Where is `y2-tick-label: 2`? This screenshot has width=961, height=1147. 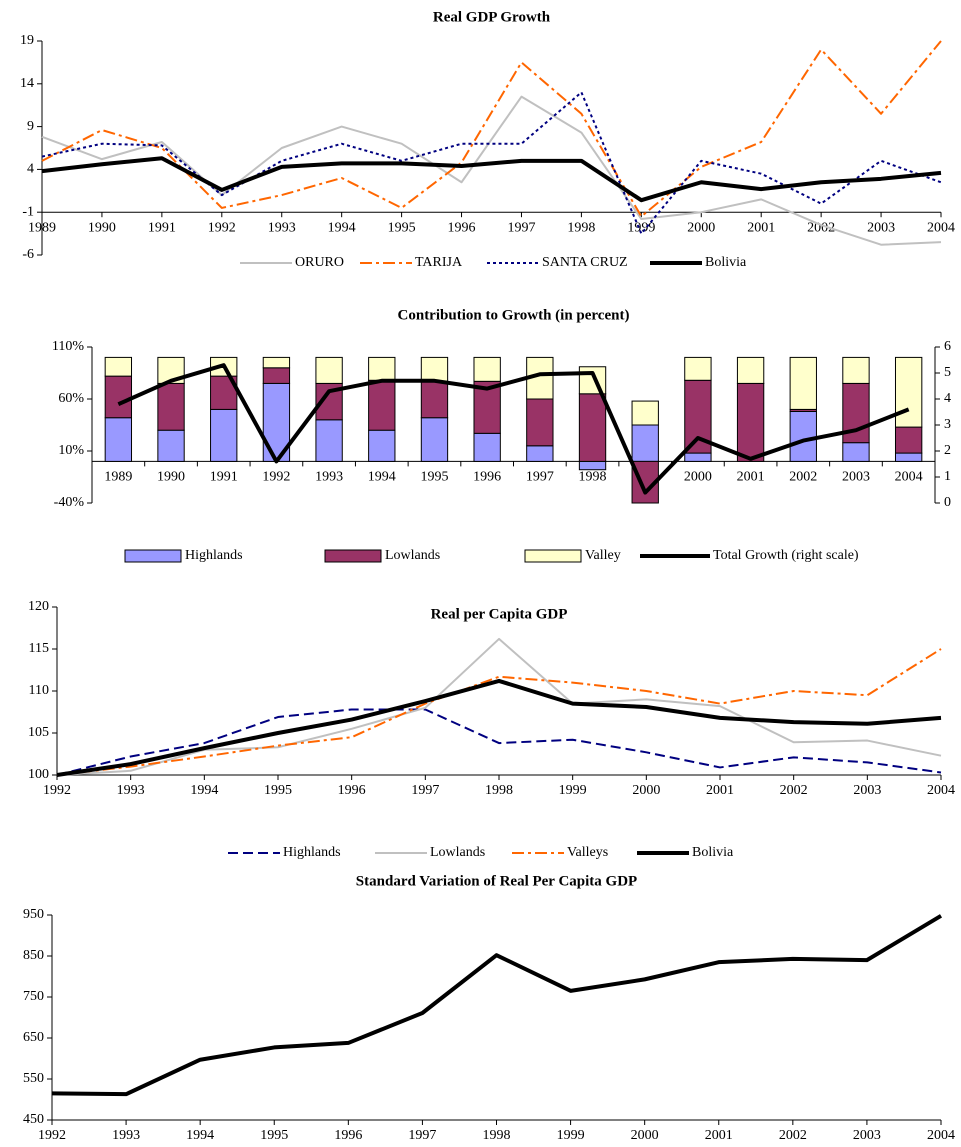
y2-tick-label: 2 is located at coordinates (947, 450).